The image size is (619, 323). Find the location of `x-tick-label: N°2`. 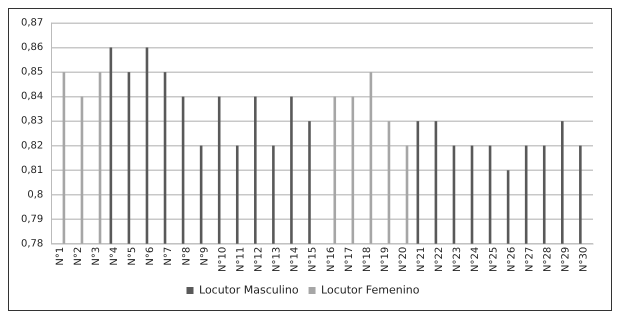

x-tick-label: N°2 is located at coordinates (78, 256).